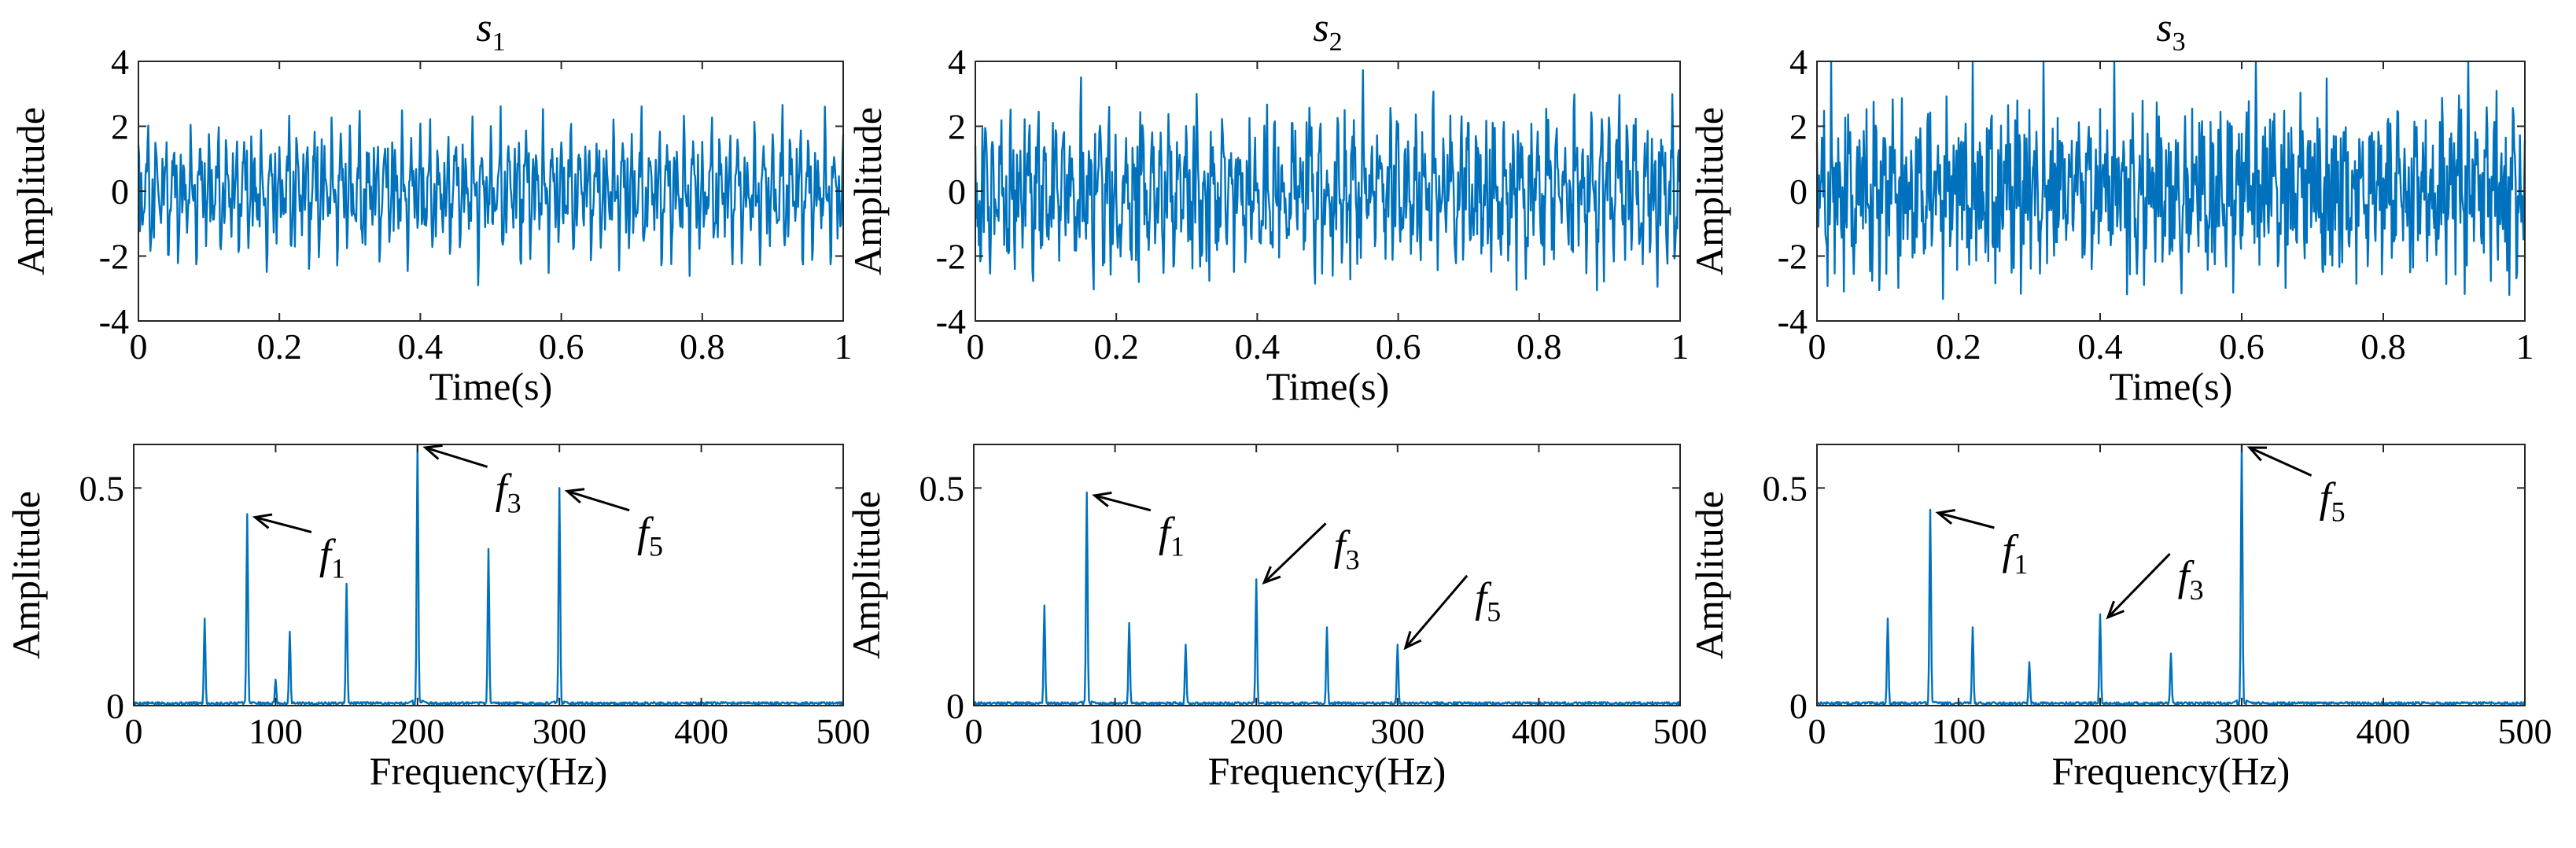  What do you see at coordinates (276, 731) in the screenshot?
I see `x-tick-label-s1-spectrum-1: 100` at bounding box center [276, 731].